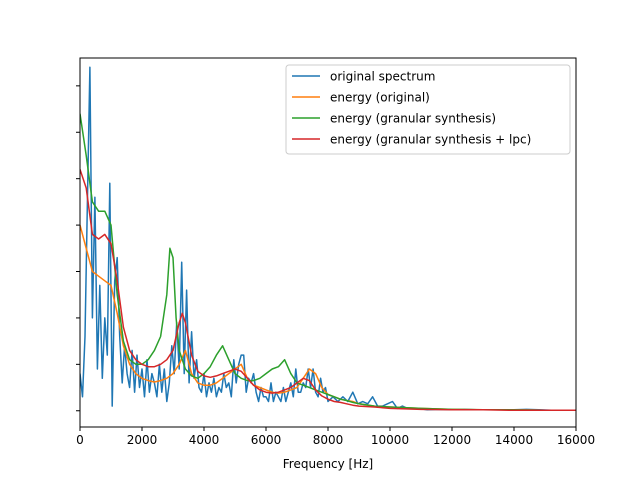 The image size is (640, 480). I want to click on legend-box, so click(428, 109).